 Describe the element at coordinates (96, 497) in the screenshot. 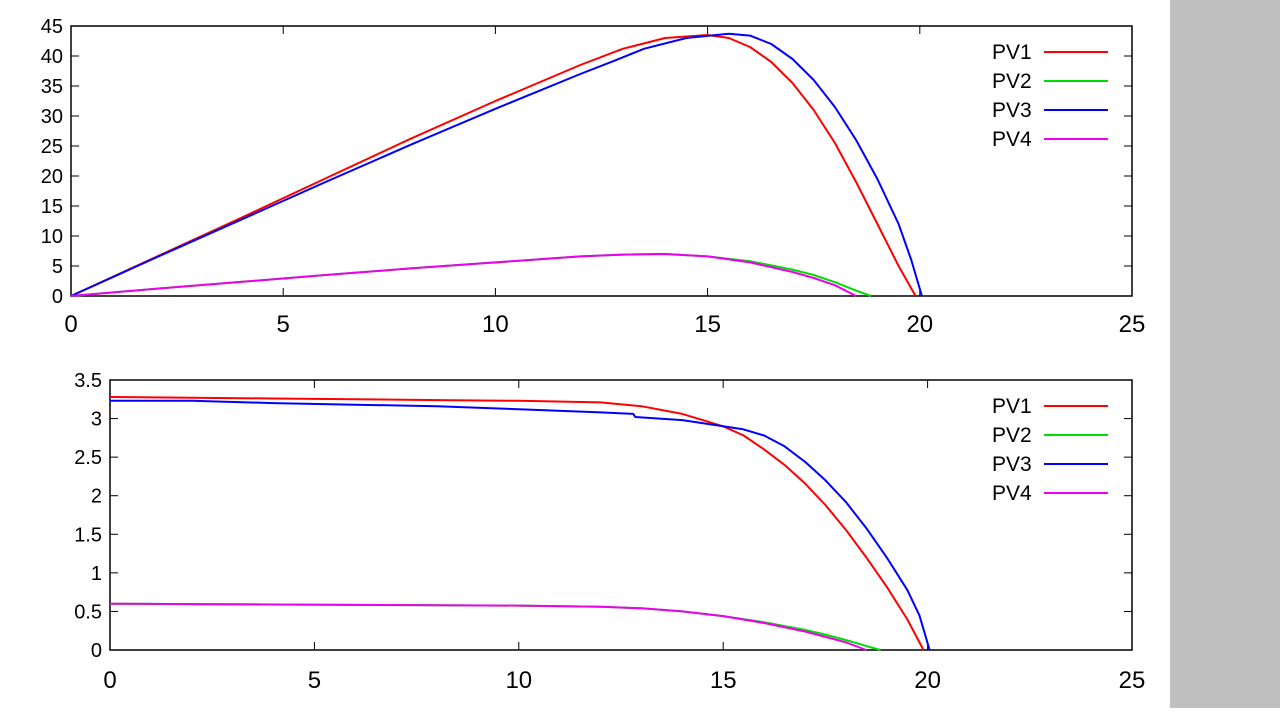

I see `y-tick-label: 2` at that location.